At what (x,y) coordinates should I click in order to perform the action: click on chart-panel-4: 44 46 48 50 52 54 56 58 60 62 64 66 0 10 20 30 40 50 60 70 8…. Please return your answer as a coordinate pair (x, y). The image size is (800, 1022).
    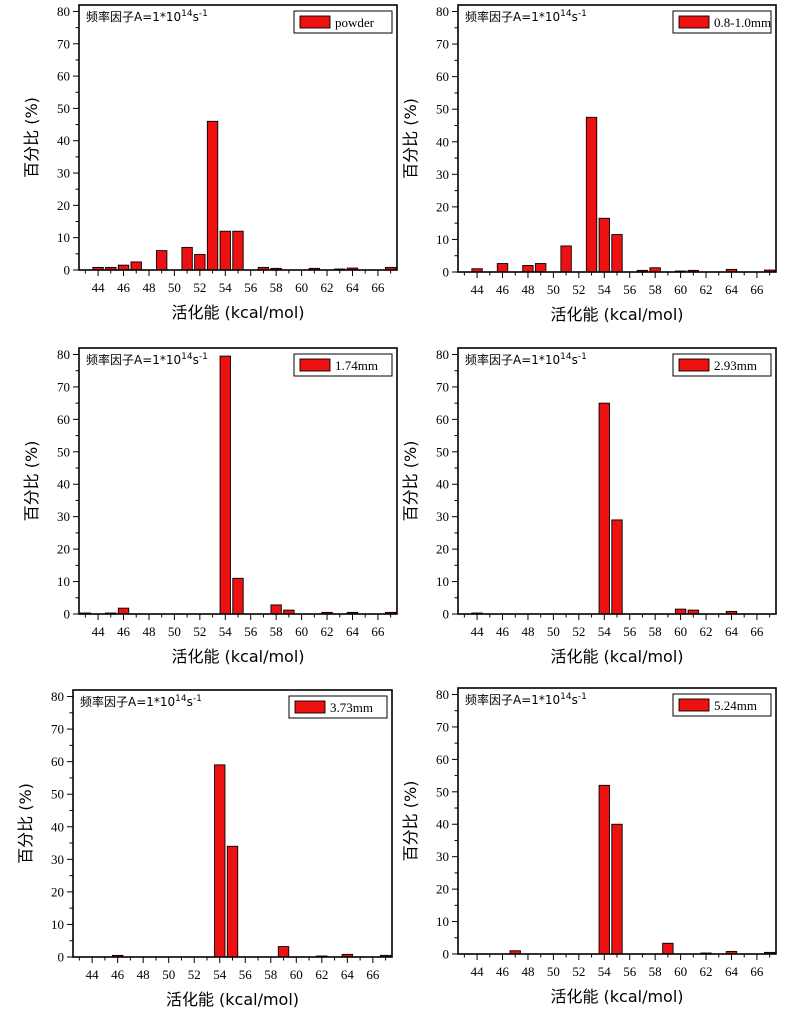
    Looking at the image, I should click on (589, 506).